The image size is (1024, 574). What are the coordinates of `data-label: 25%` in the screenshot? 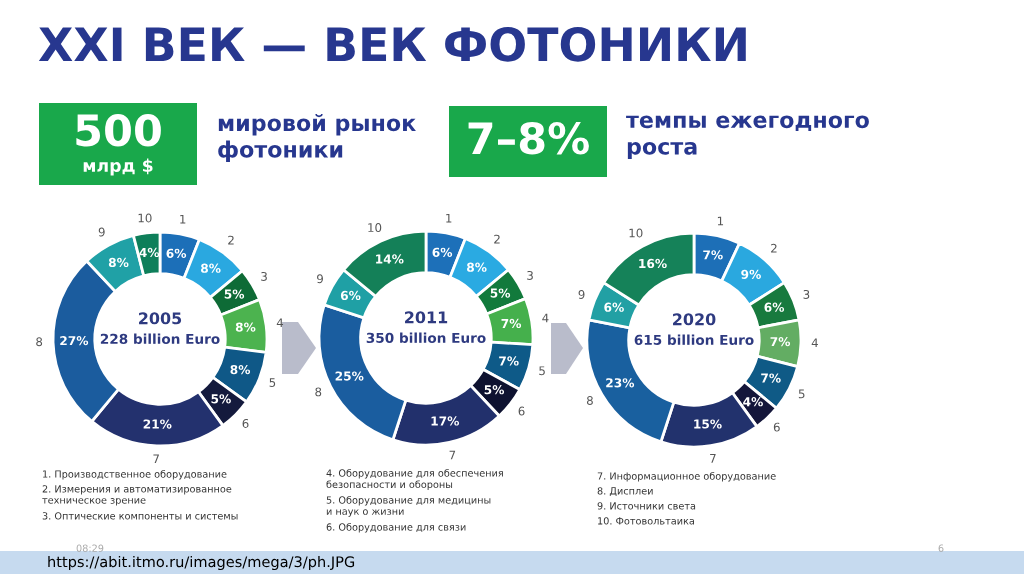 It's located at (349, 376).